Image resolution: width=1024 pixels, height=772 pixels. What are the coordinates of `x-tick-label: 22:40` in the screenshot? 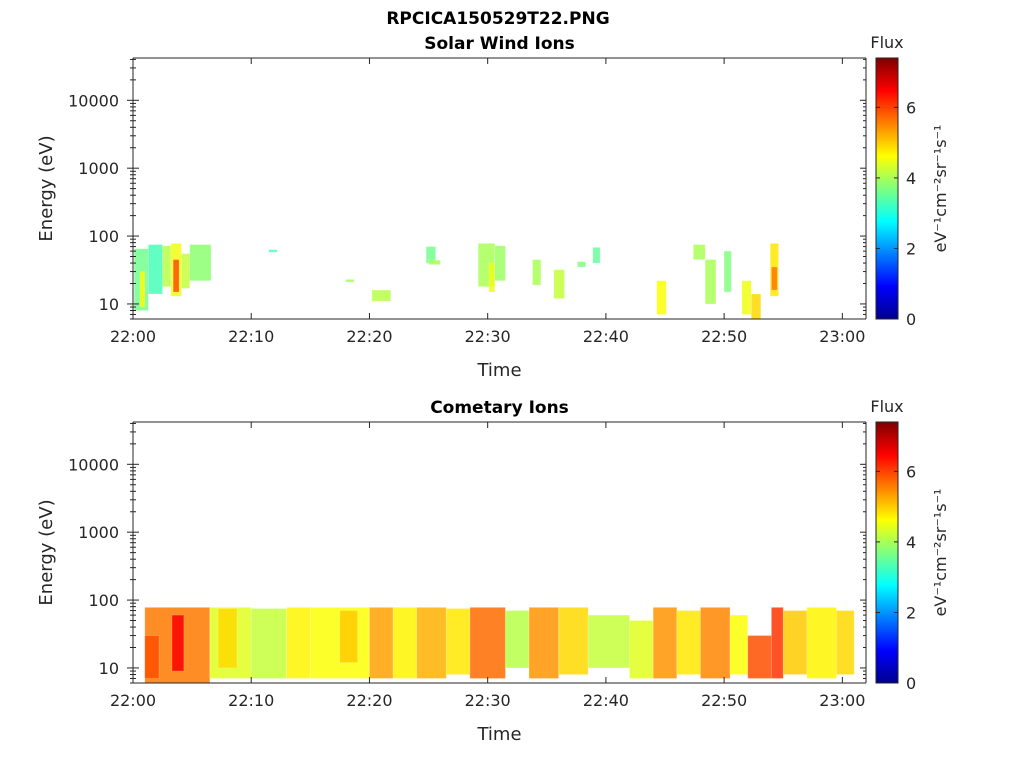 It's located at (606, 700).